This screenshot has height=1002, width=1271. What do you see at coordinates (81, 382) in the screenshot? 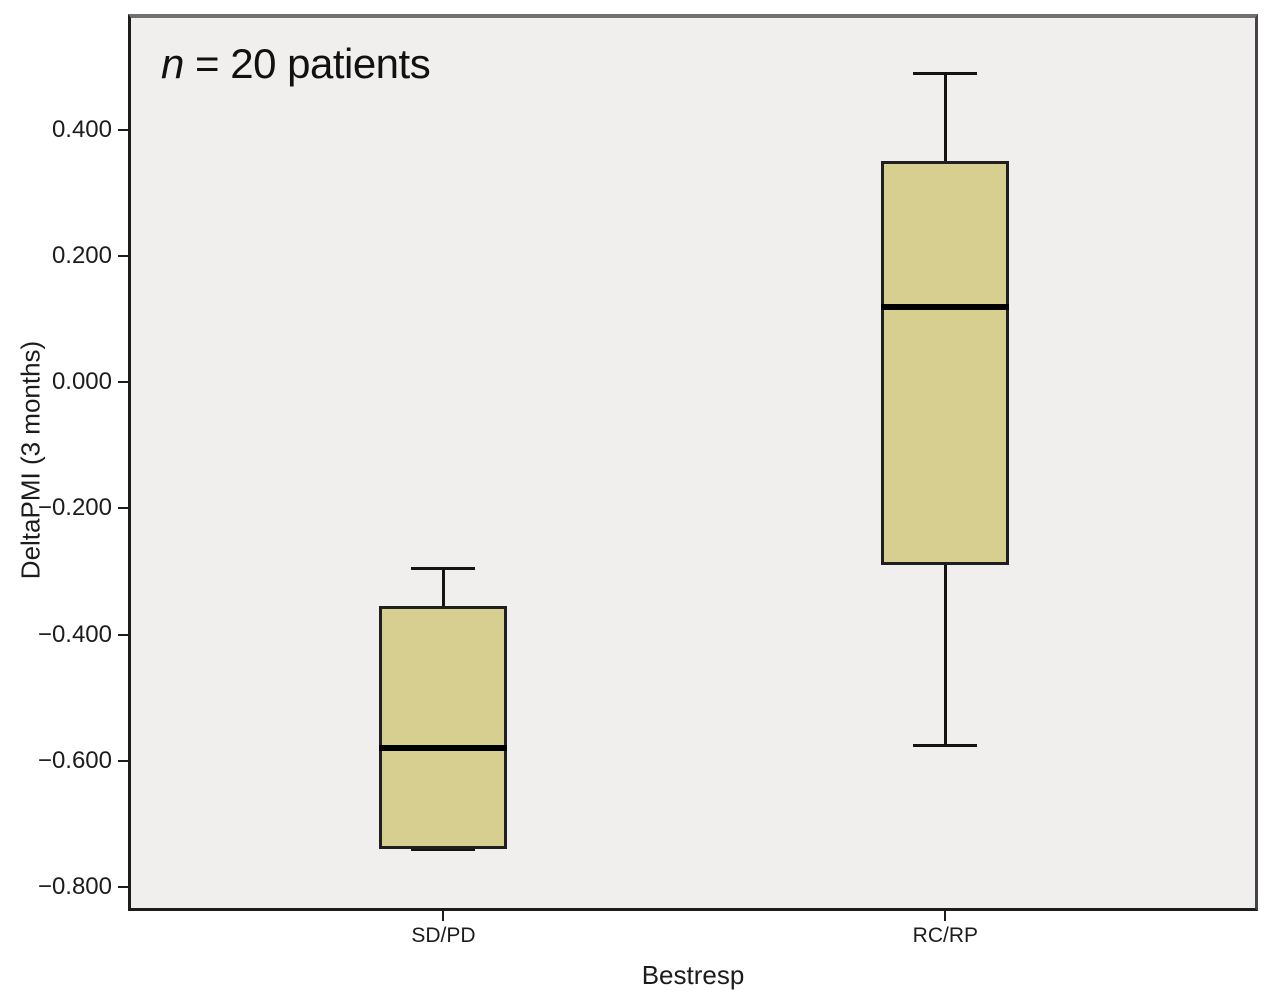
I see `y-tick-label: 0.000` at bounding box center [81, 382].